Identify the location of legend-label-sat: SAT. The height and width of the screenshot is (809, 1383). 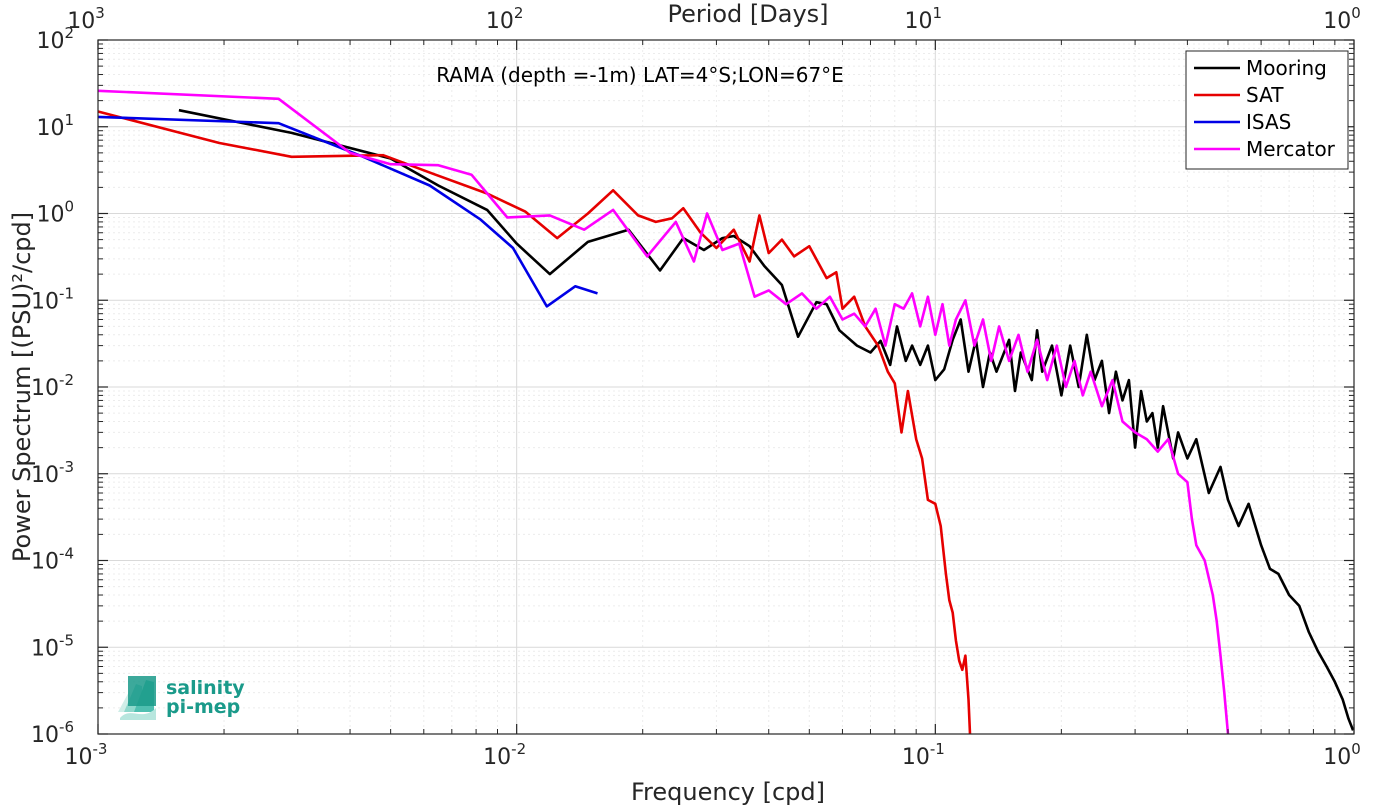
(1265, 95).